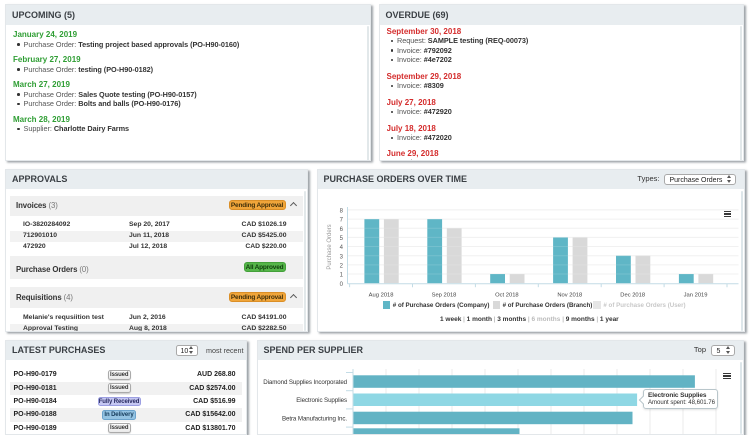 The image size is (750, 435). What do you see at coordinates (507, 295) in the screenshot?
I see `svg-text: Oct 2018` at bounding box center [507, 295].